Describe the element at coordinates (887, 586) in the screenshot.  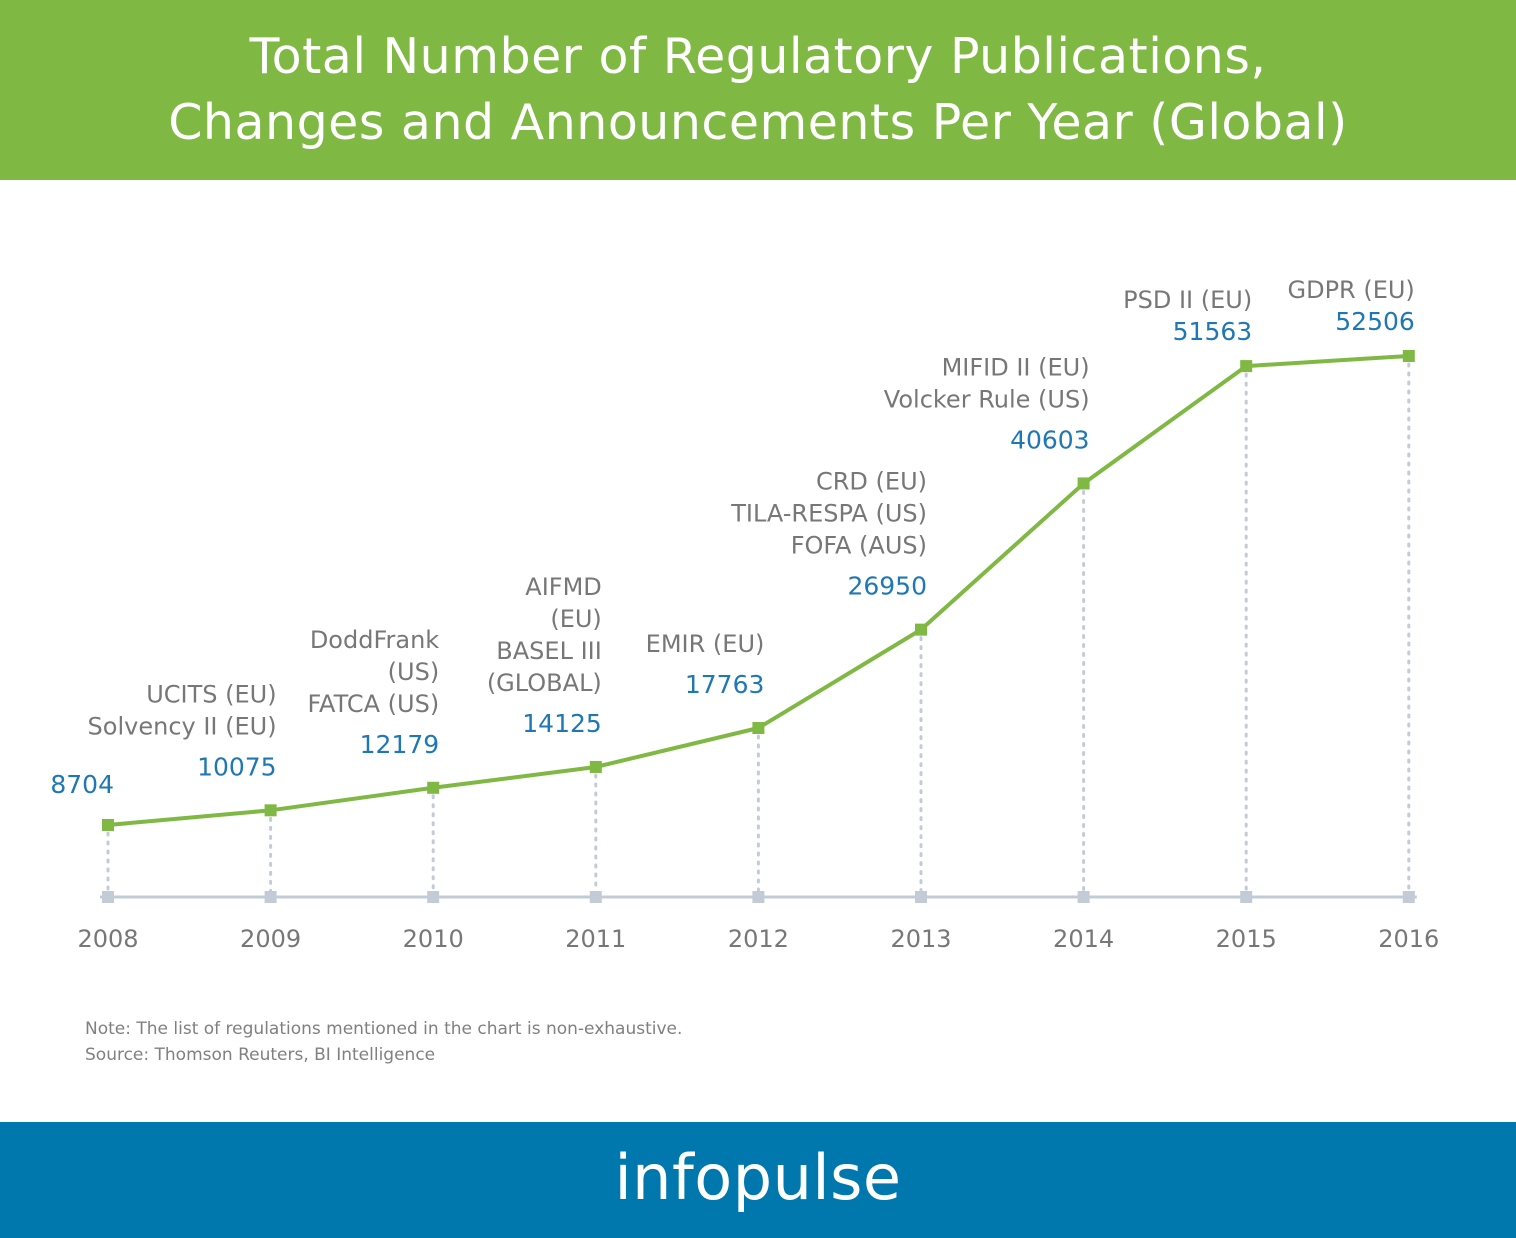
I see `value-label-2013: 26950` at that location.